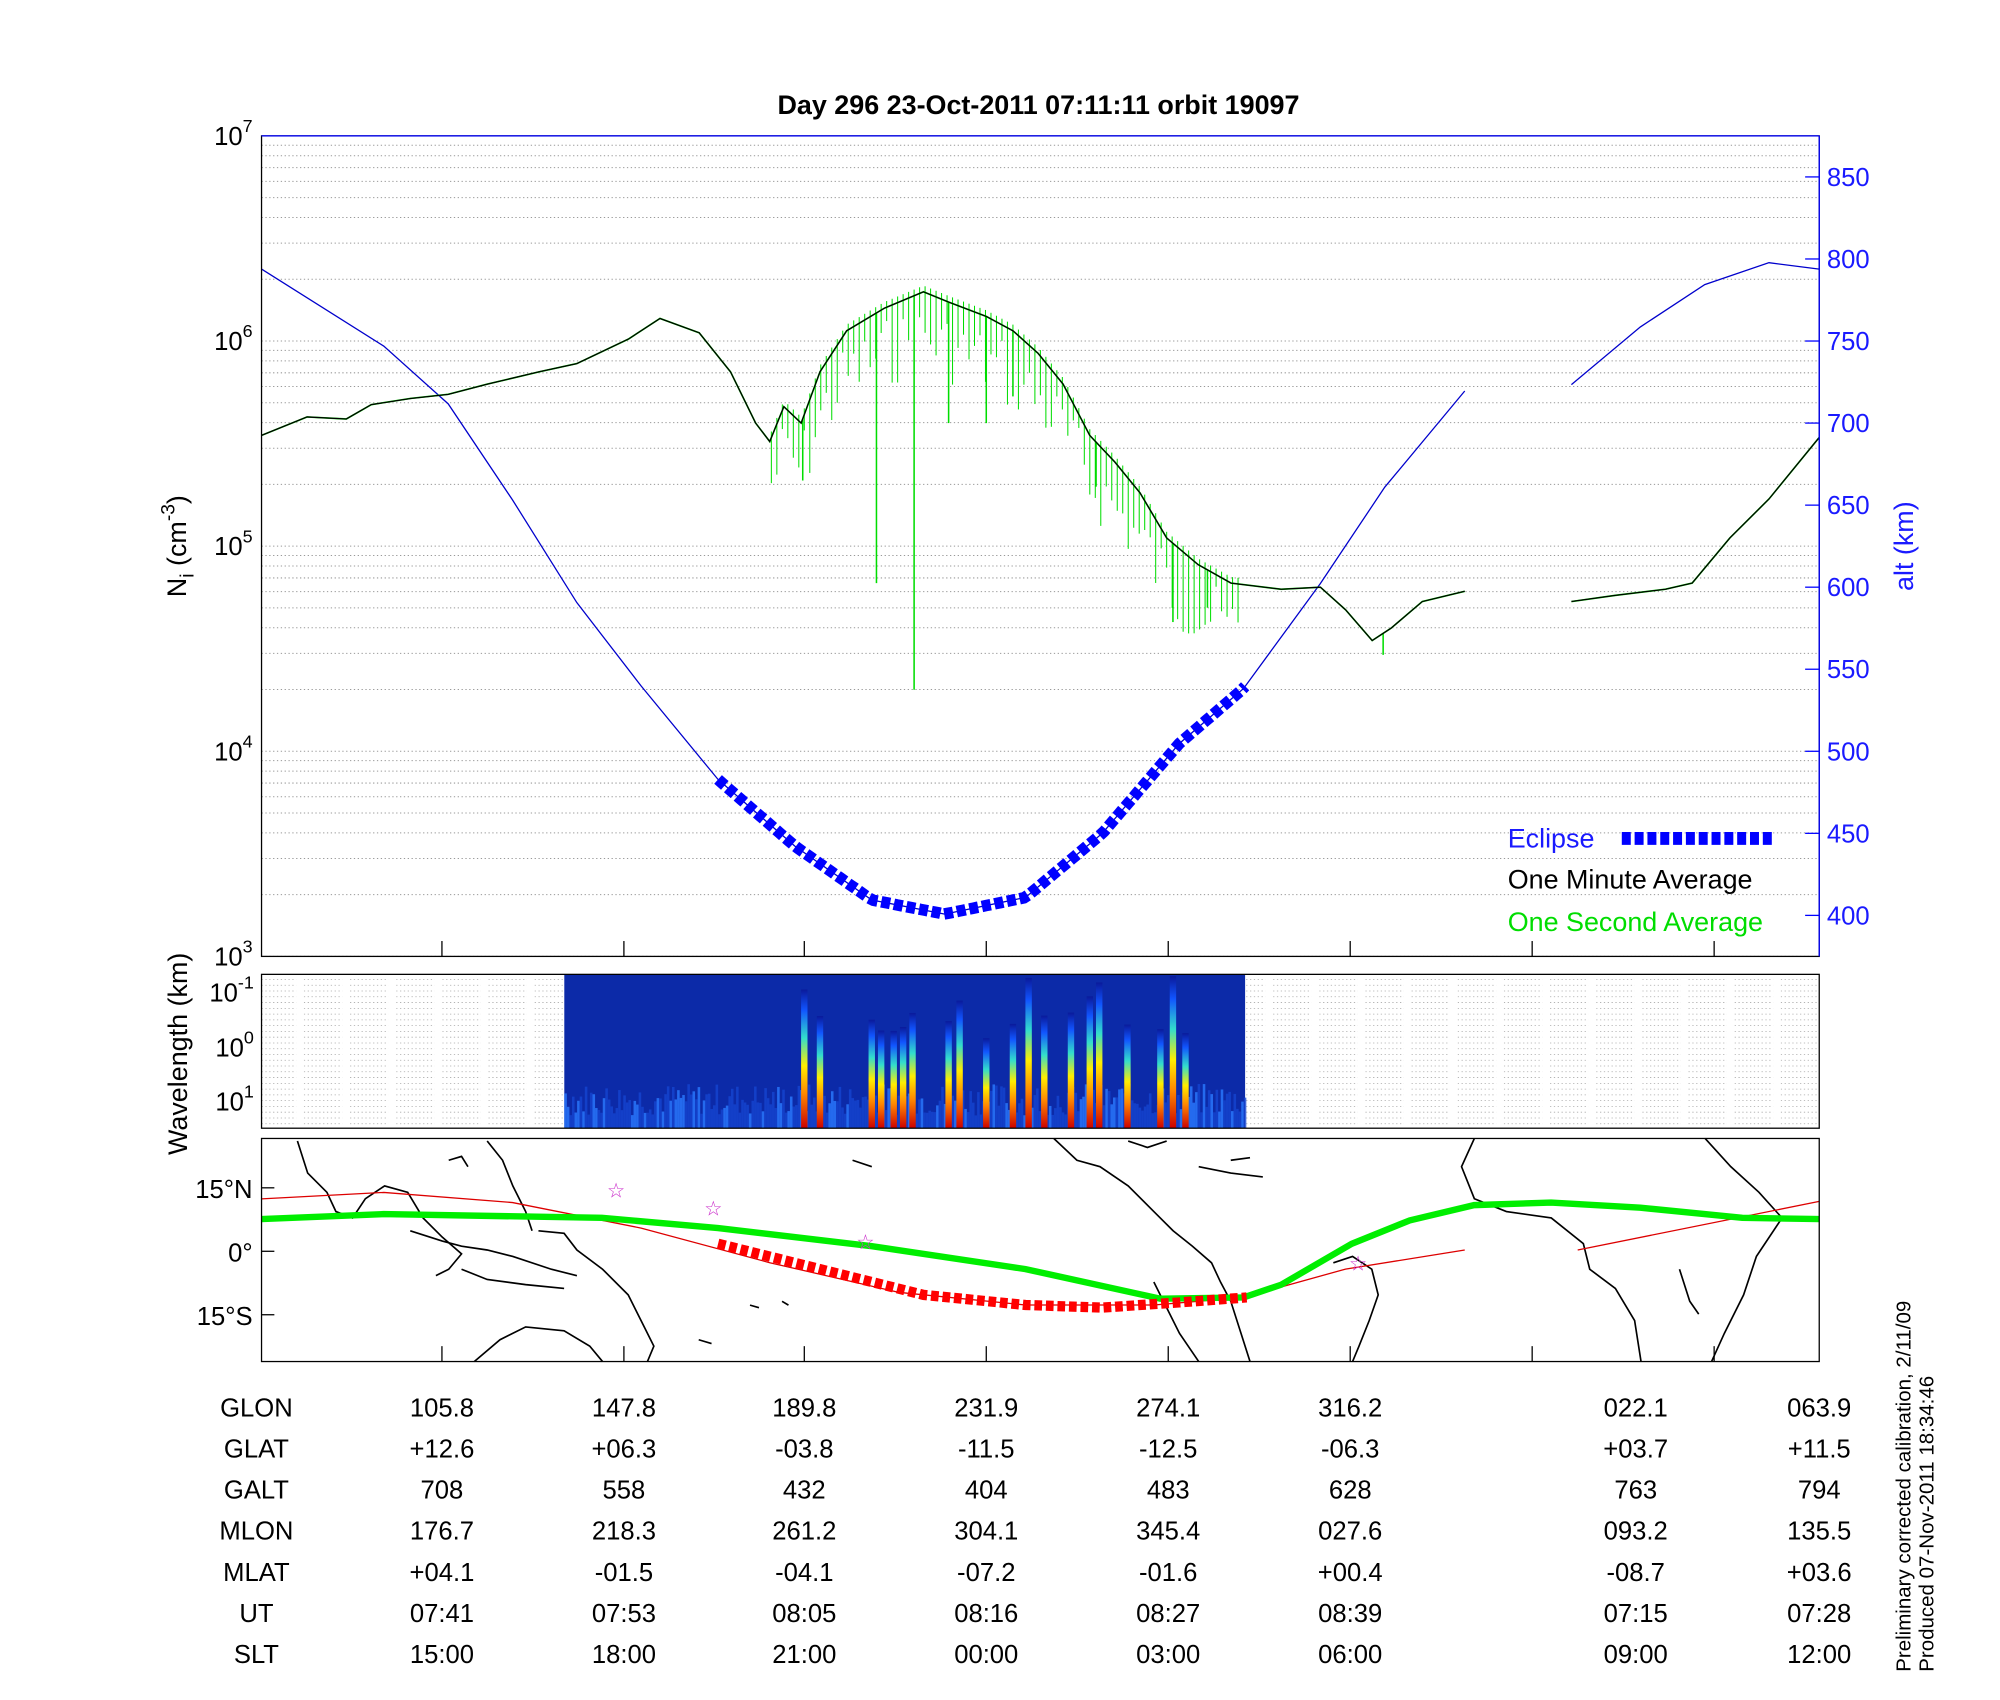 This screenshot has height=1700, width=2000. I want to click on wavelength-axis-label: Wavelength (km), so click(178, 1054).